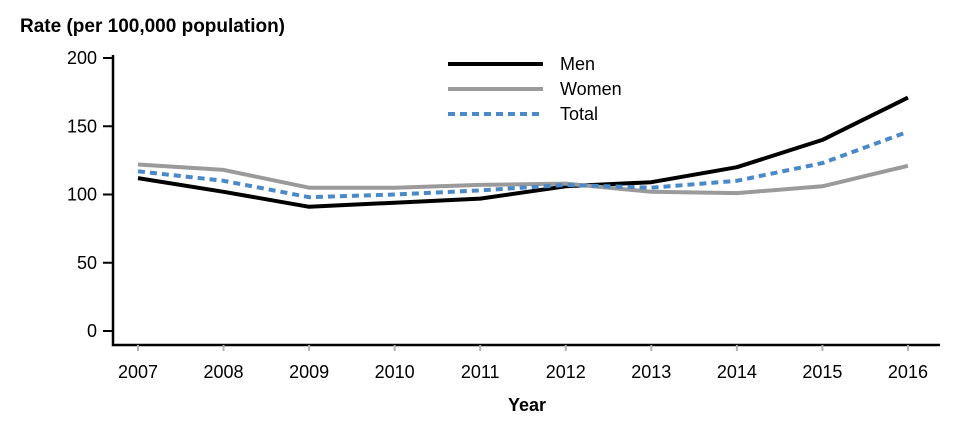  What do you see at coordinates (82, 195) in the screenshot?
I see `y-tick-label: 100` at bounding box center [82, 195].